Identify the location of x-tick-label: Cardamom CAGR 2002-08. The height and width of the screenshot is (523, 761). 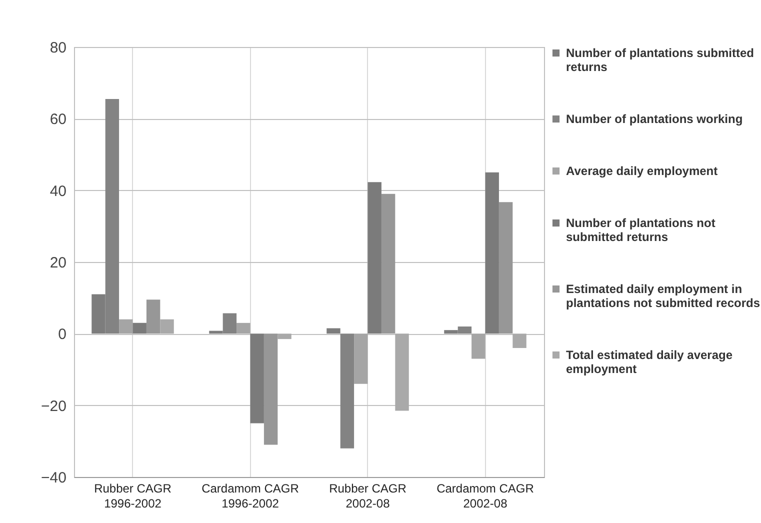
(485, 496).